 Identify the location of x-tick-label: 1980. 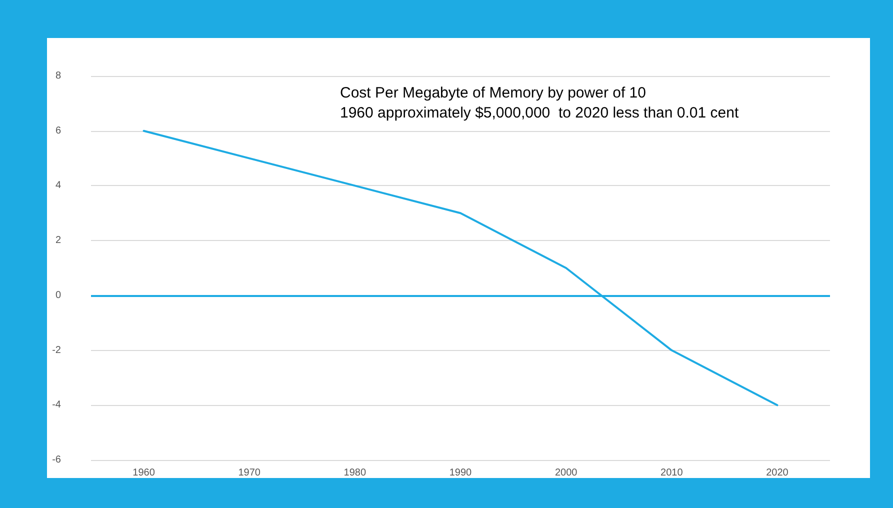
(355, 473).